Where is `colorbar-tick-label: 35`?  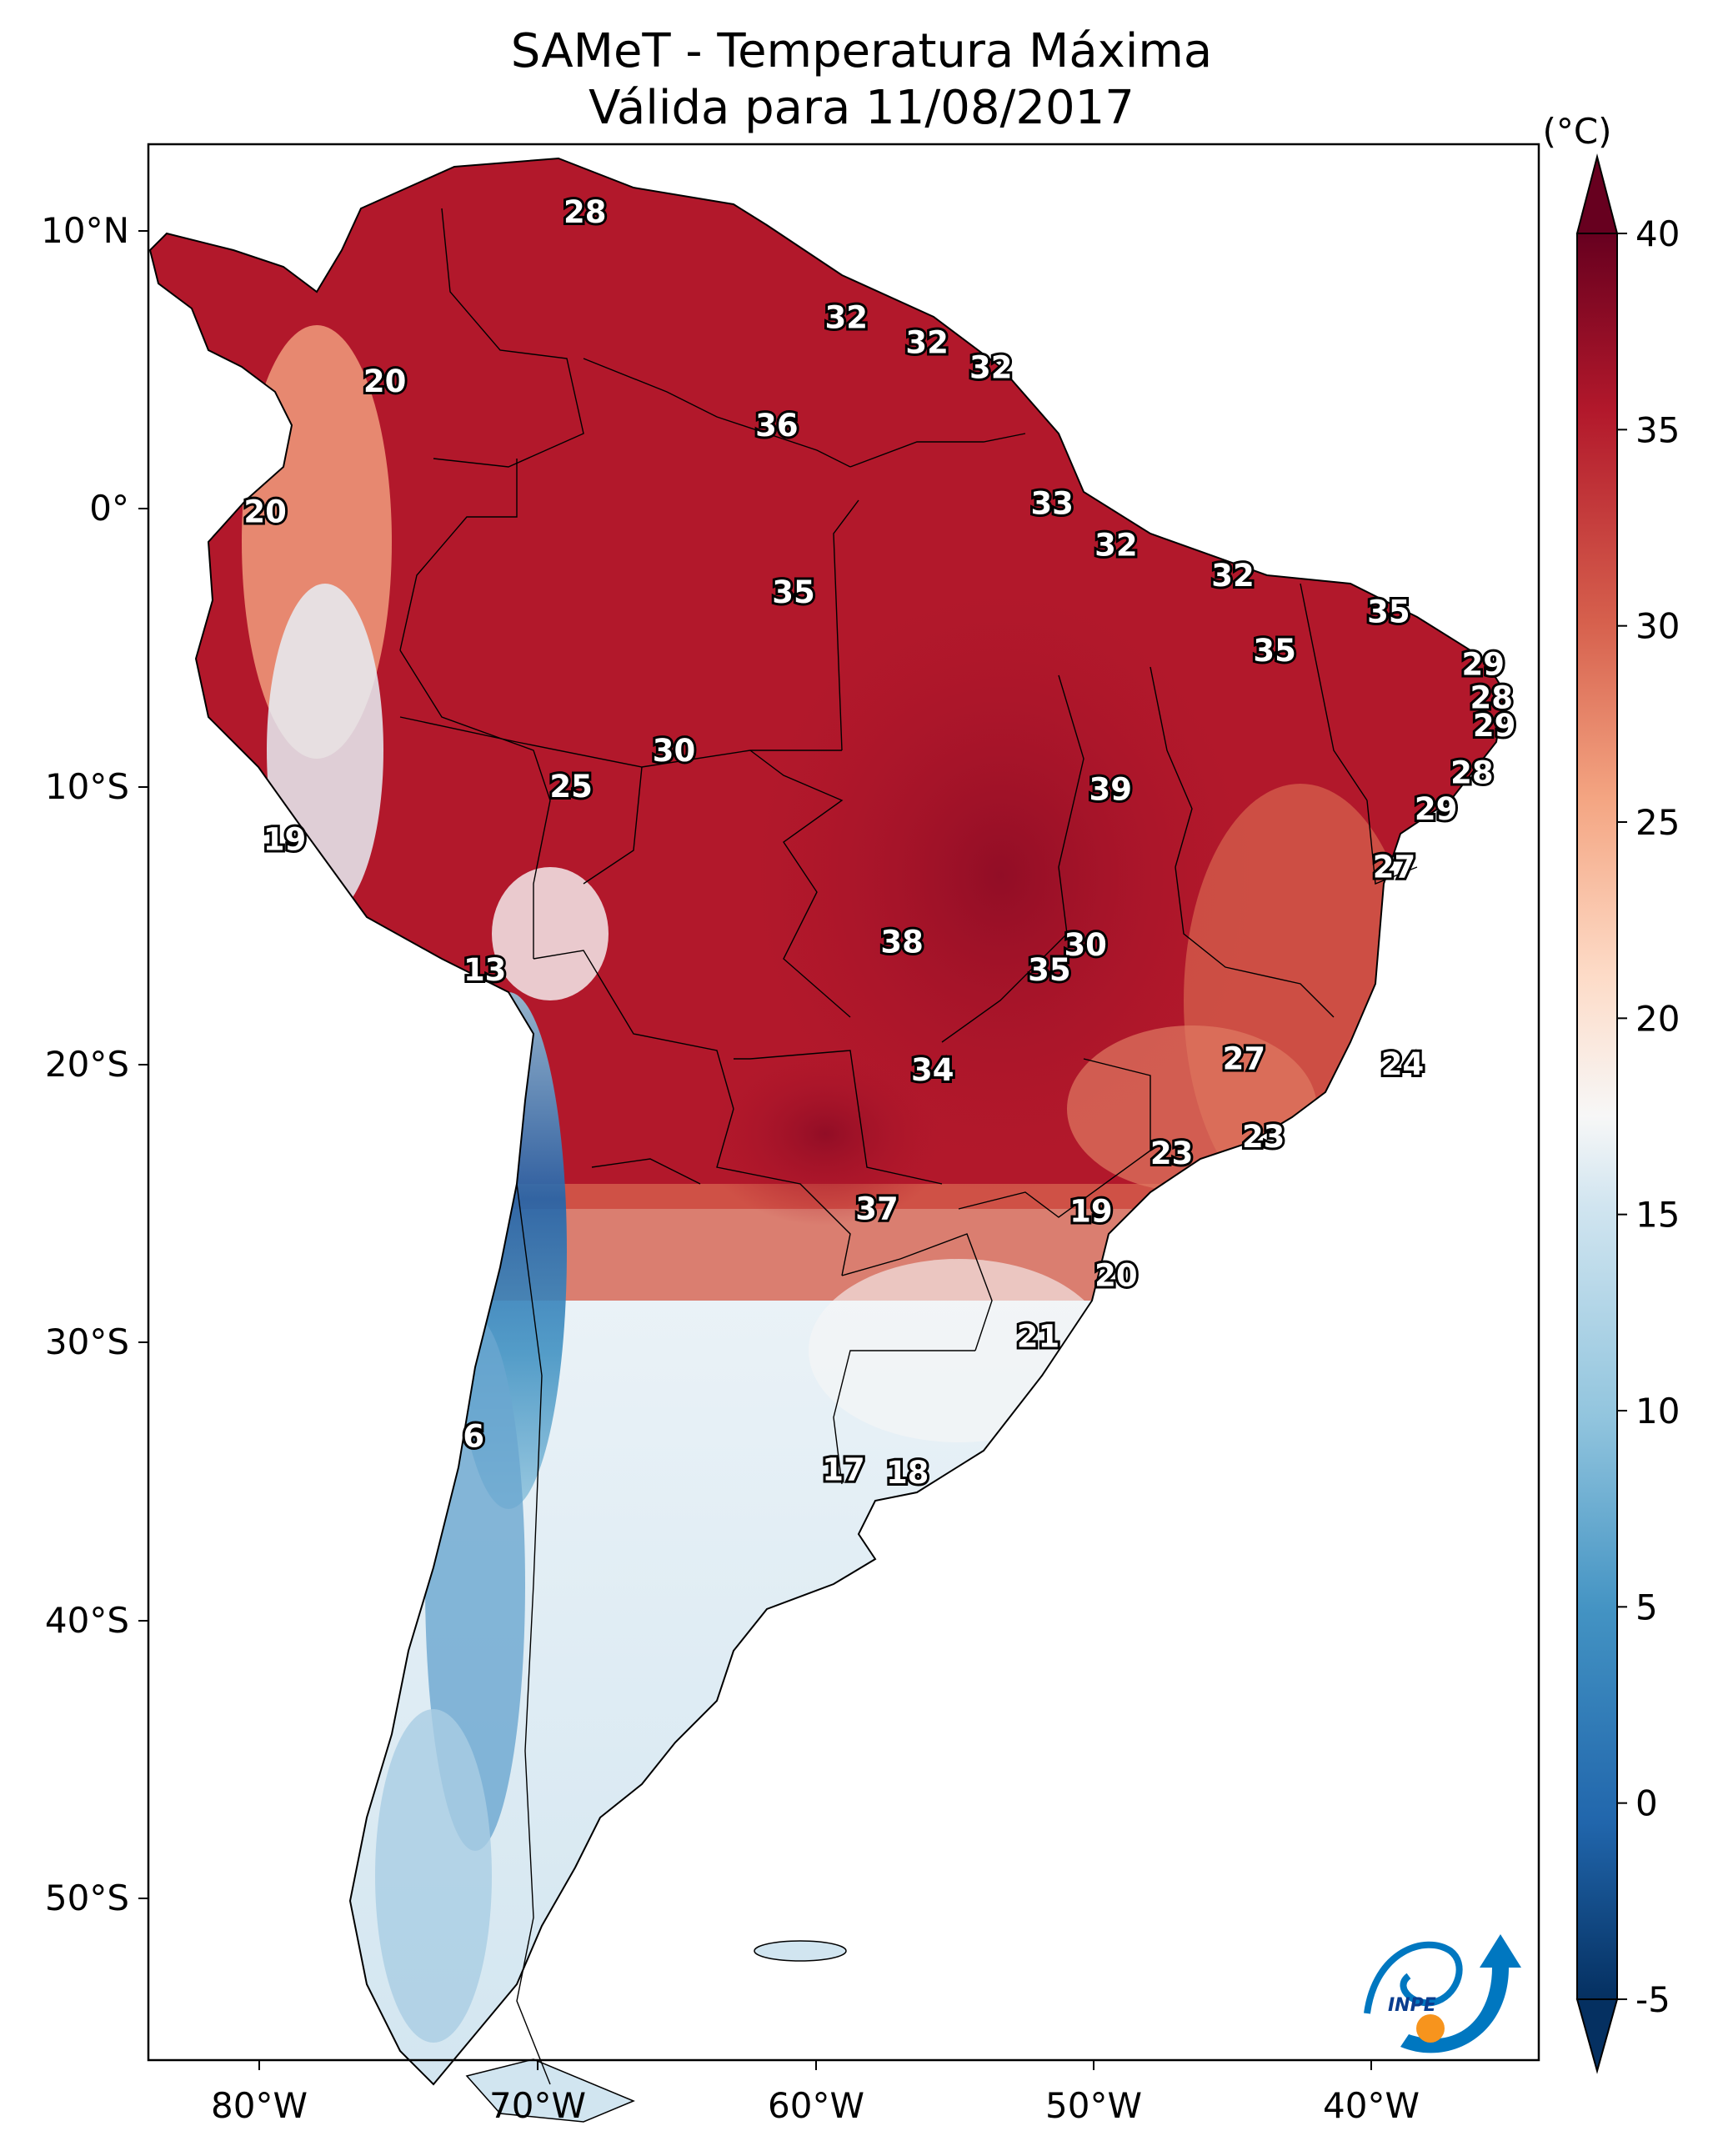 colorbar-tick-label: 35 is located at coordinates (1657, 430).